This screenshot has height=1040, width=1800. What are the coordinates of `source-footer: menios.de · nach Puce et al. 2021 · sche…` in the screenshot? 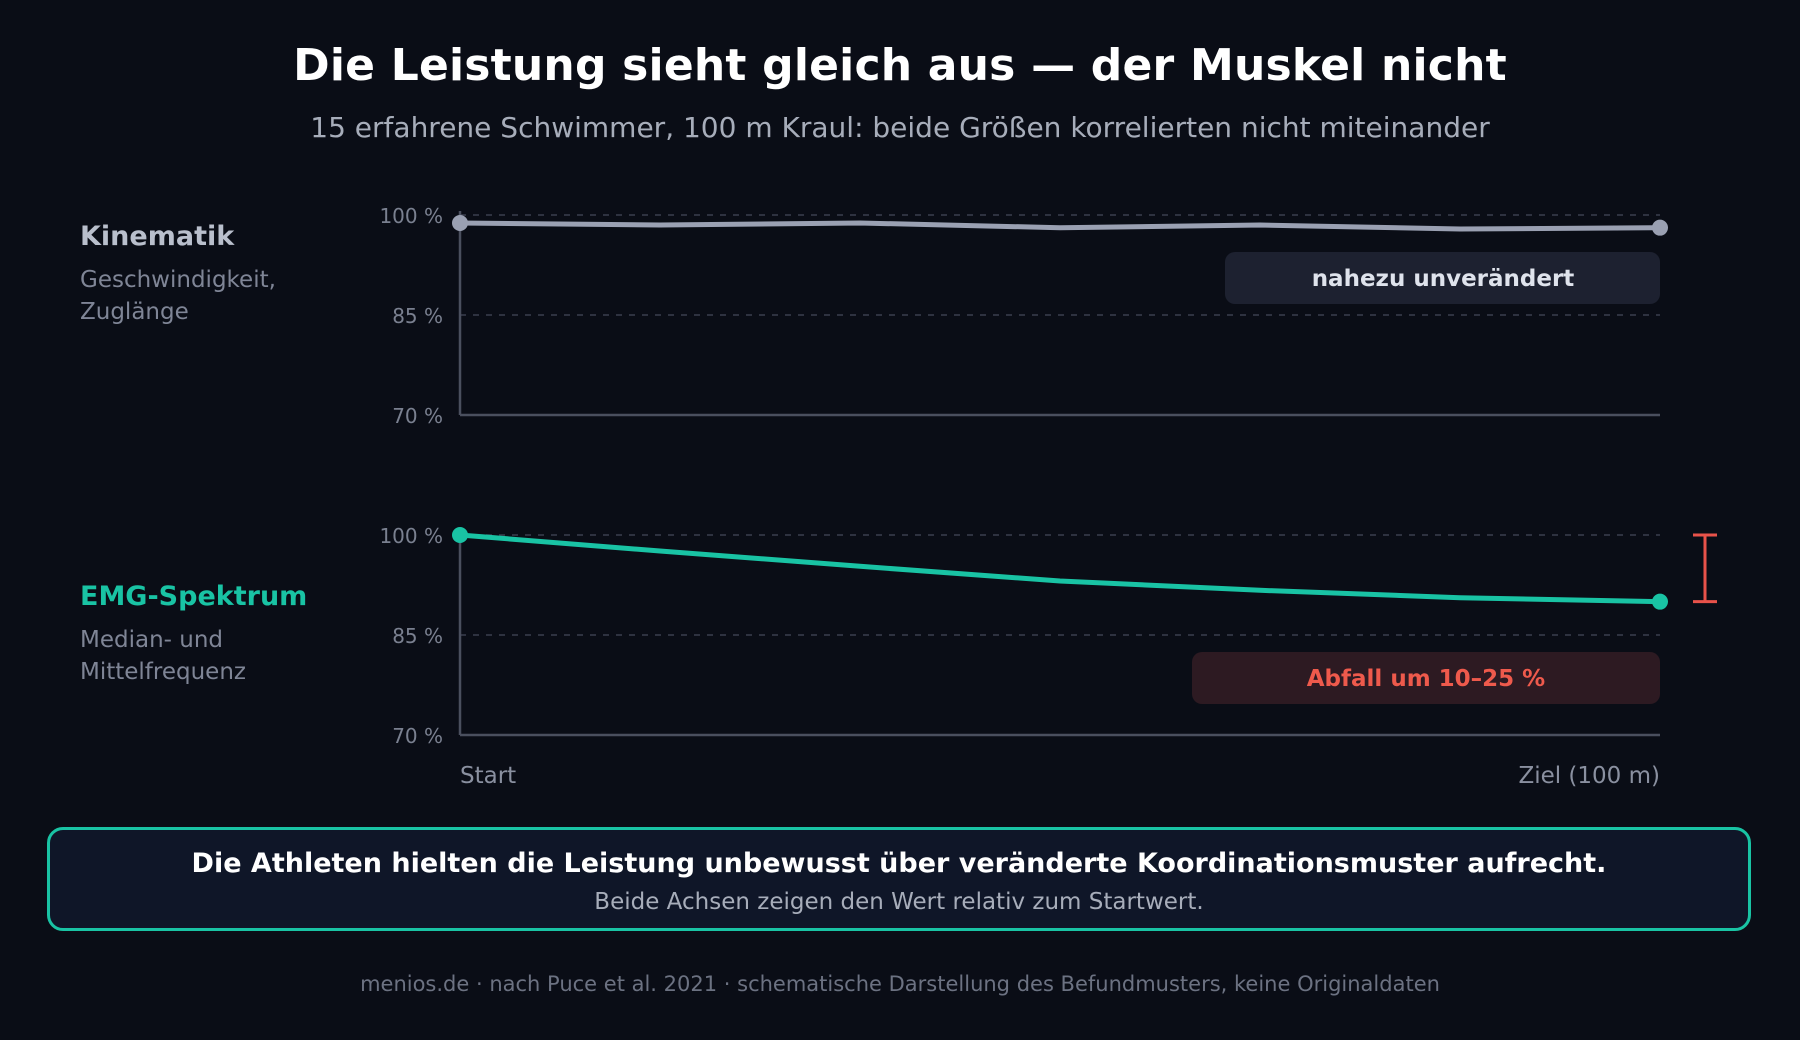 It's located at (900, 984).